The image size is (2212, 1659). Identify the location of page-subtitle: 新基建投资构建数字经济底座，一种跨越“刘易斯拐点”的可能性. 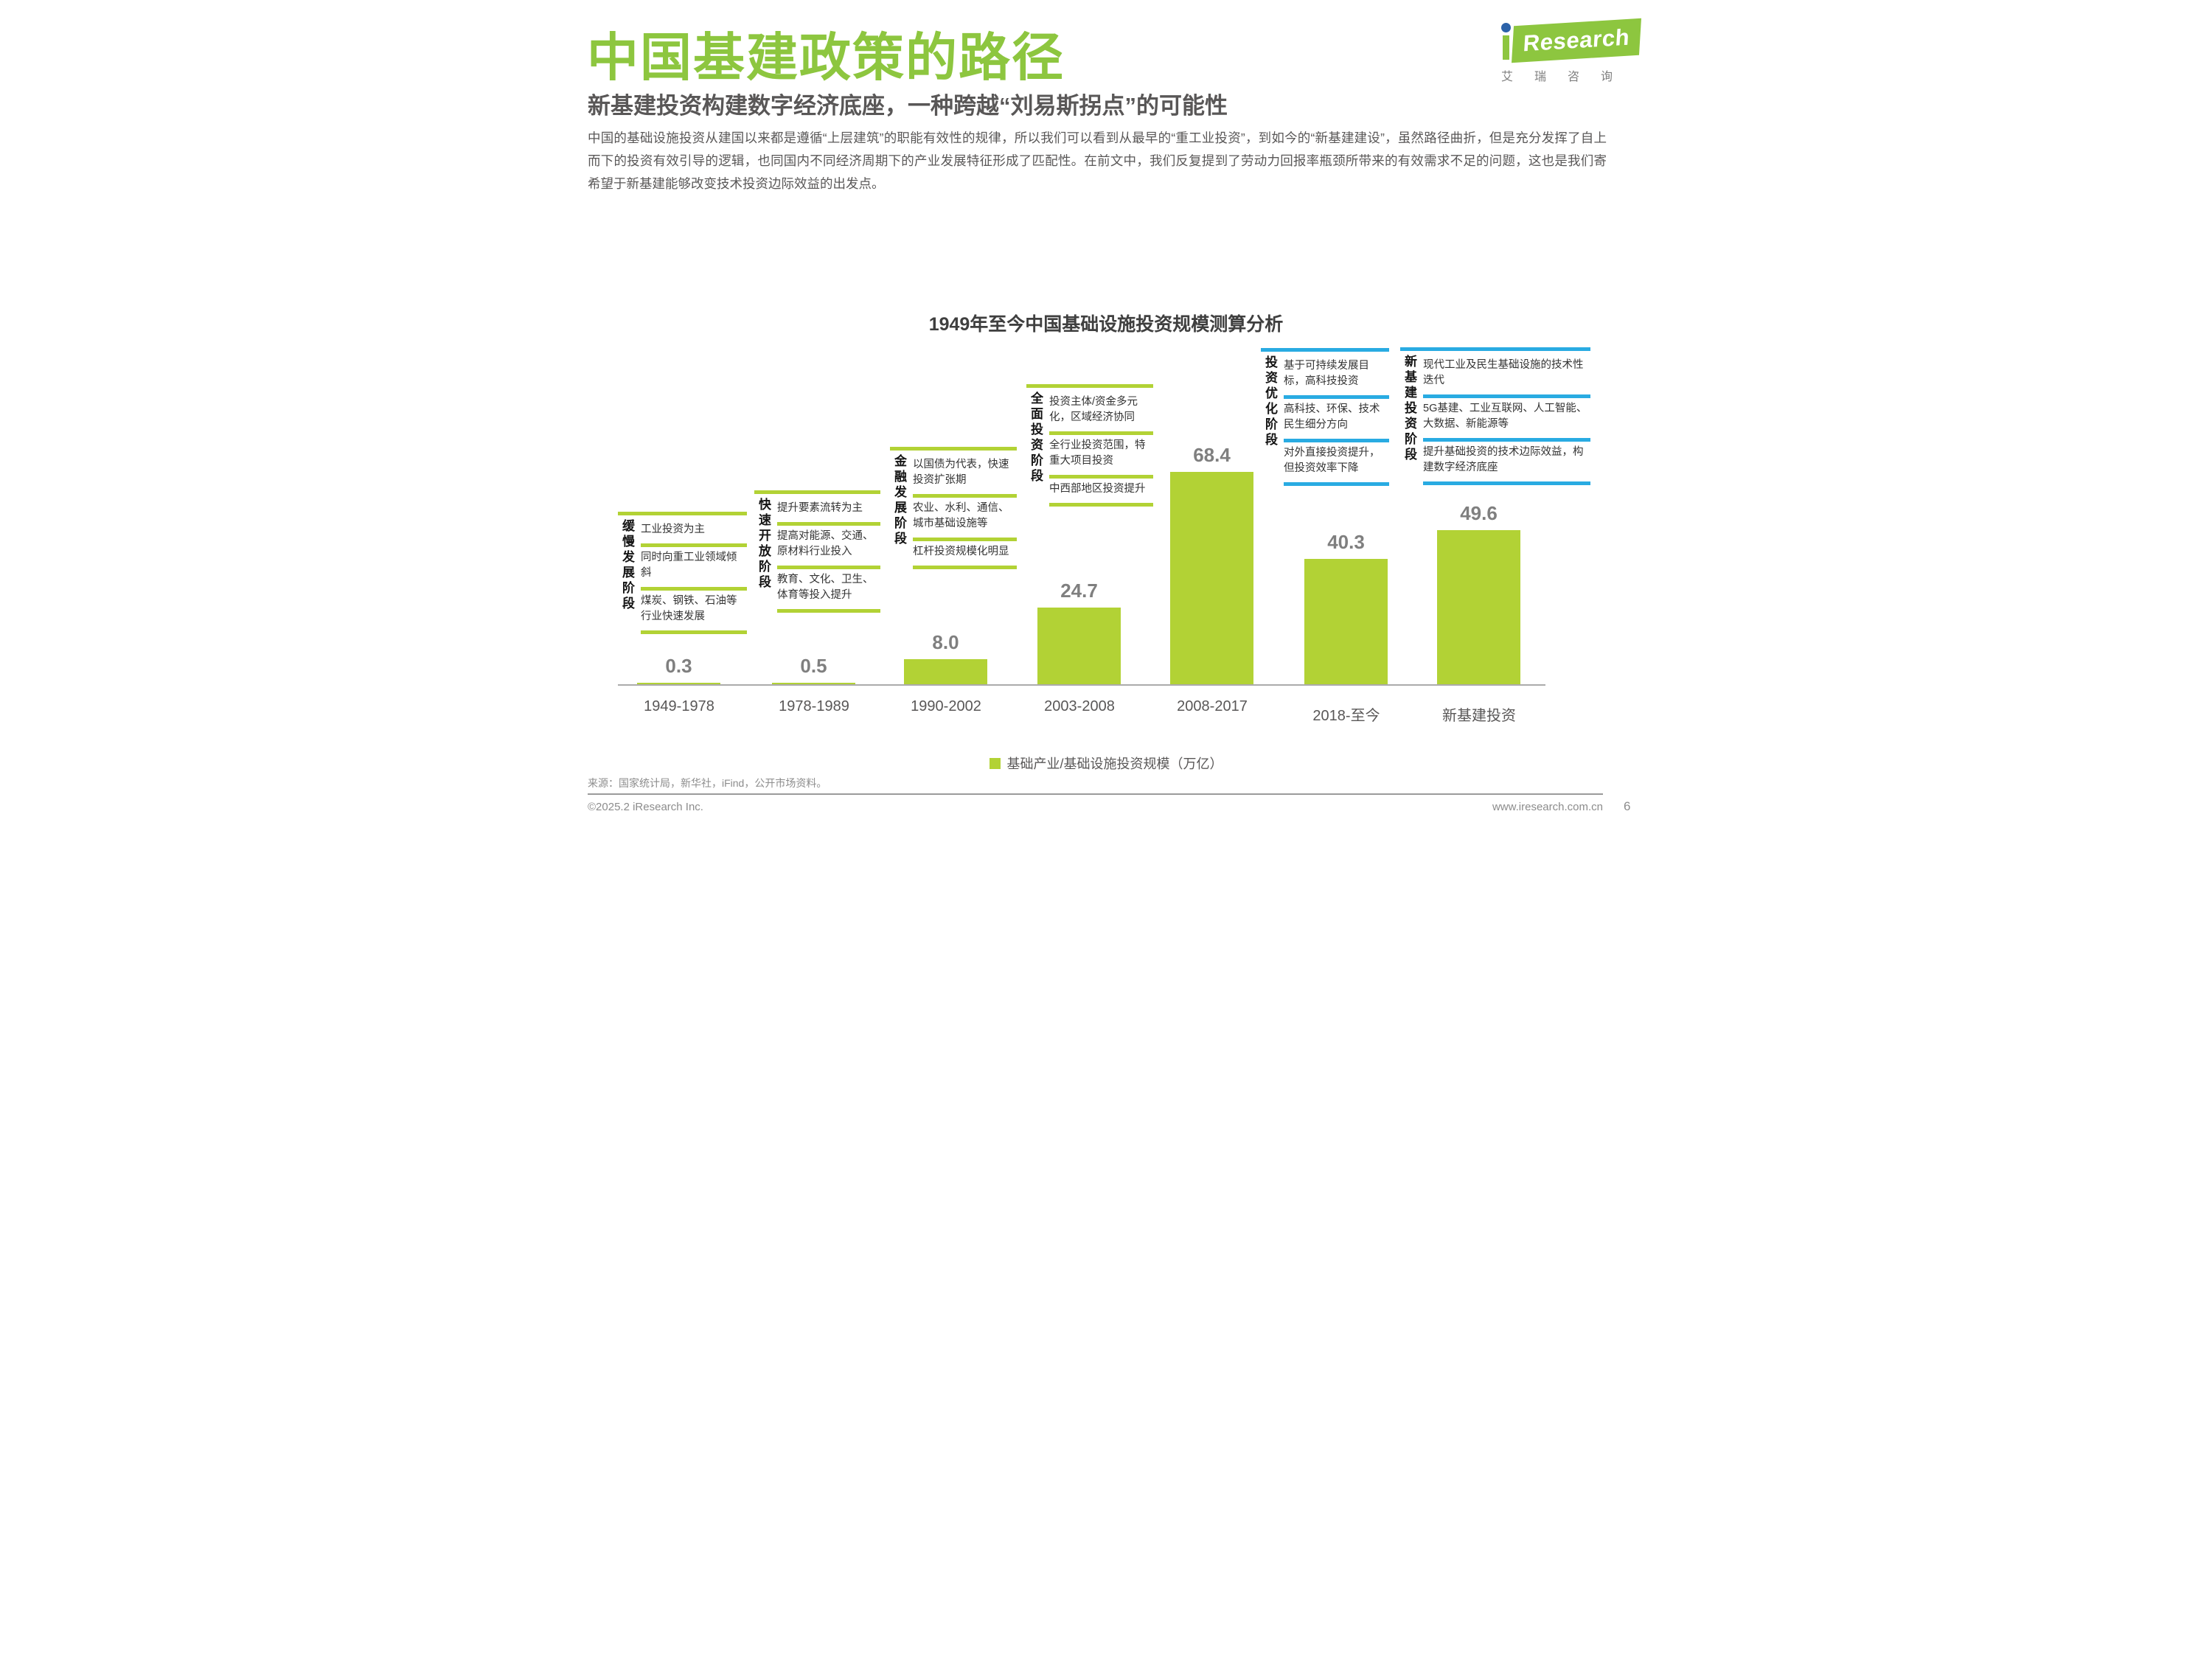
(908, 106).